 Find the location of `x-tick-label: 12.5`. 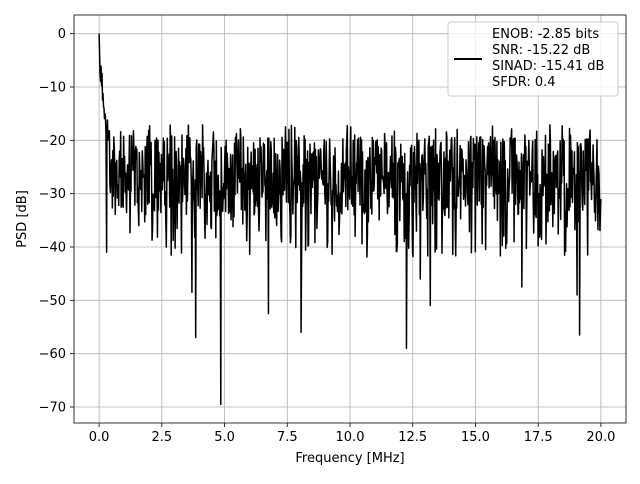

x-tick-label: 12.5 is located at coordinates (412, 437).